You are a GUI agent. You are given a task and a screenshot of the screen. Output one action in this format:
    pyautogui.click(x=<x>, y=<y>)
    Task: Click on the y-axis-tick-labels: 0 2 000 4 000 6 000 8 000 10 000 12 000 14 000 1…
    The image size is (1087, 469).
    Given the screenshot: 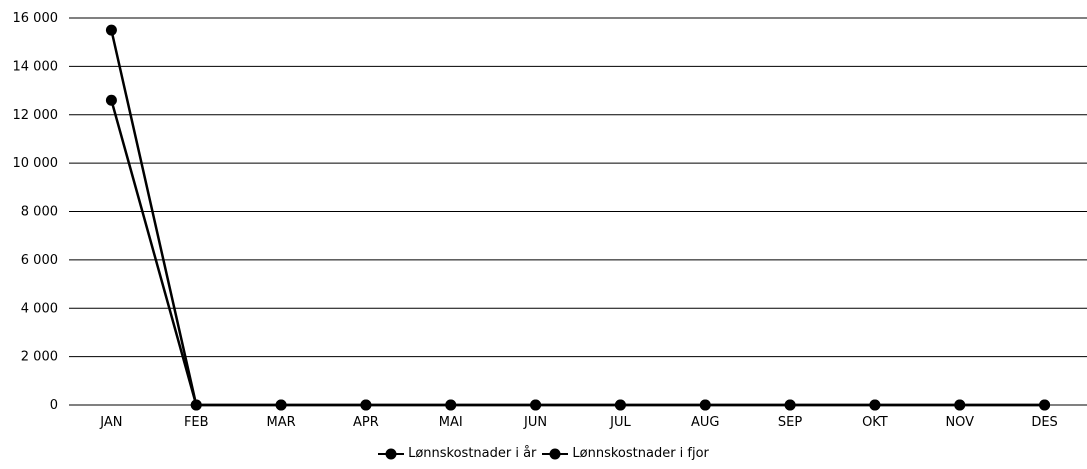 What is the action you would take?
    pyautogui.click(x=36, y=212)
    